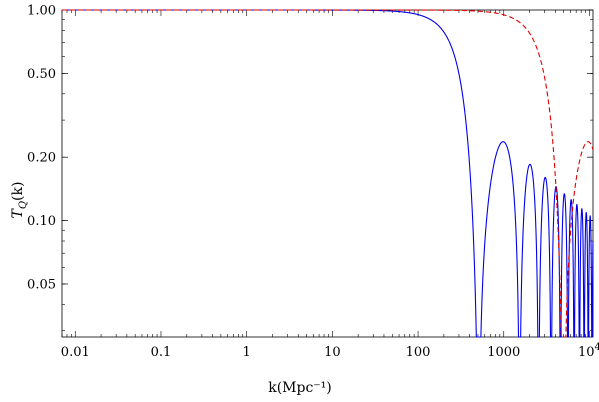 The height and width of the screenshot is (402, 599). I want to click on y-tick-label: 1.00, so click(41, 11).